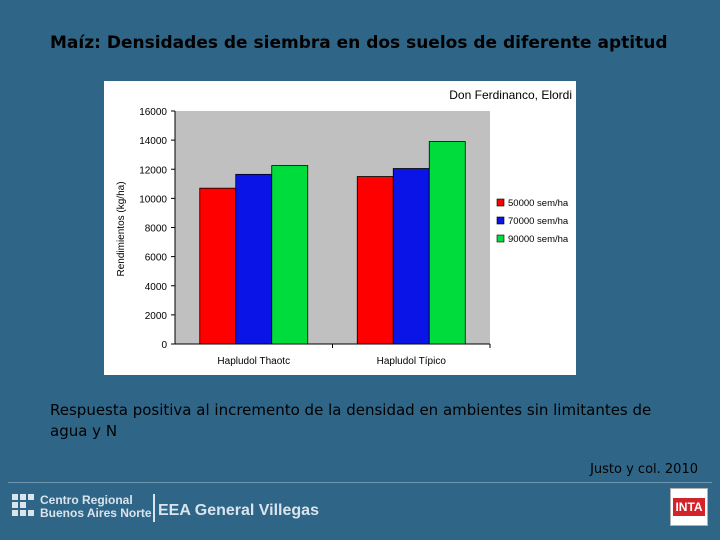 This screenshot has width=720, height=540. Describe the element at coordinates (538, 221) in the screenshot. I see `legend-label: 70000 sem/ha` at that location.